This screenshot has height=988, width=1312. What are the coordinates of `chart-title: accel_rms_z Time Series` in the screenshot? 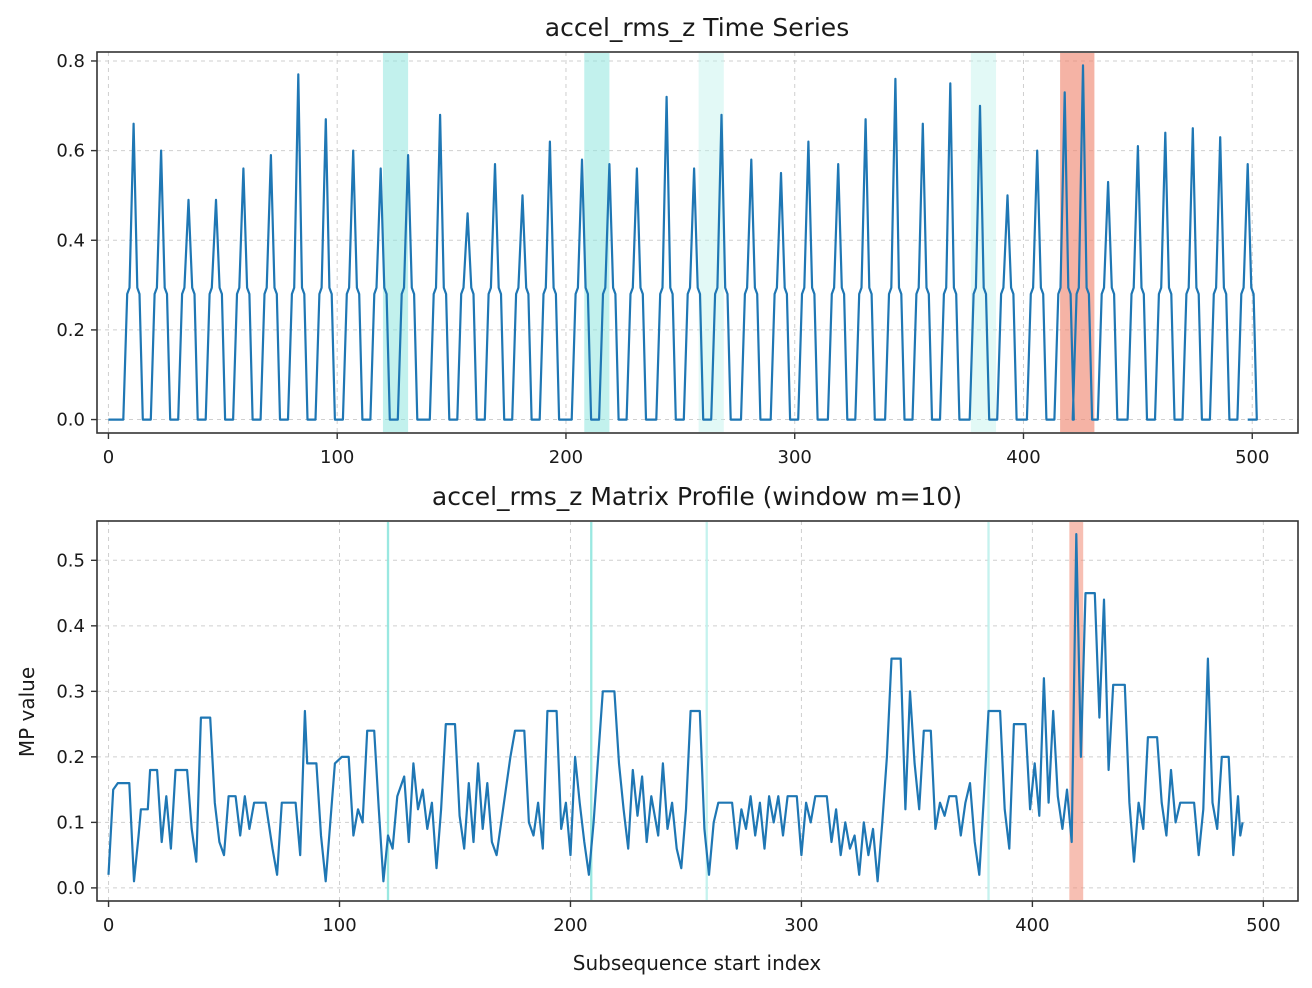 It's located at (697, 27).